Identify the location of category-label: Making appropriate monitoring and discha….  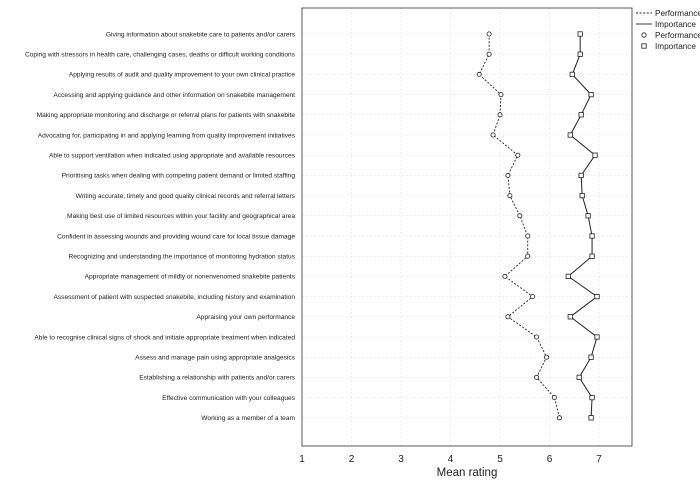
(166, 115).